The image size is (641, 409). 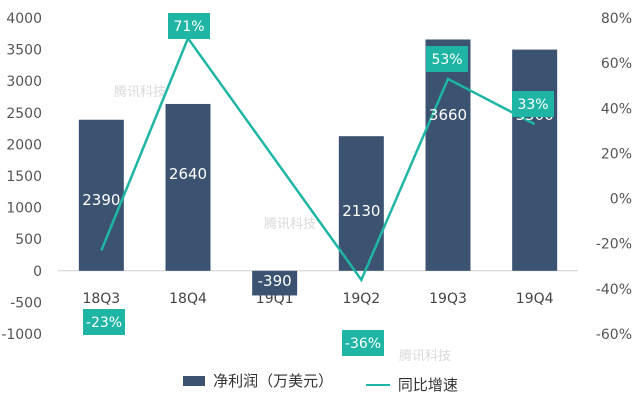 What do you see at coordinates (24, 51) in the screenshot?
I see `y-left-tick-9: 3500` at bounding box center [24, 51].